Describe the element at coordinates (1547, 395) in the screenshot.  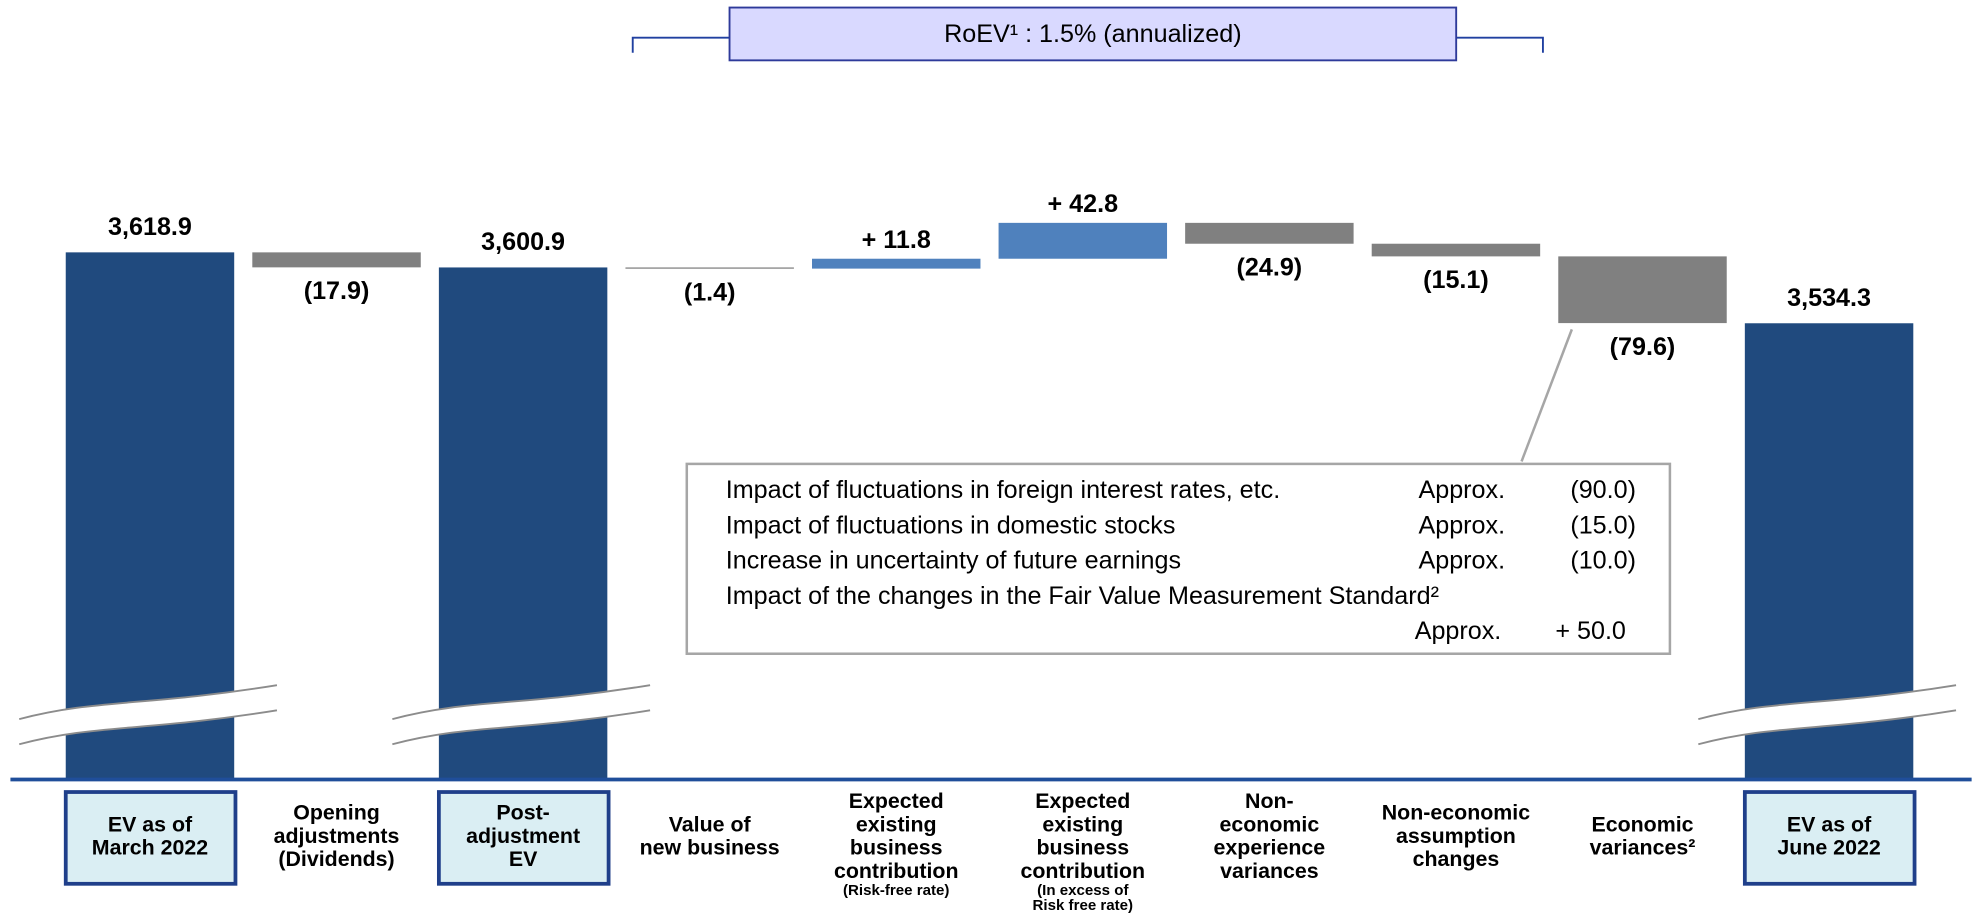
I see `callout-connector` at that location.